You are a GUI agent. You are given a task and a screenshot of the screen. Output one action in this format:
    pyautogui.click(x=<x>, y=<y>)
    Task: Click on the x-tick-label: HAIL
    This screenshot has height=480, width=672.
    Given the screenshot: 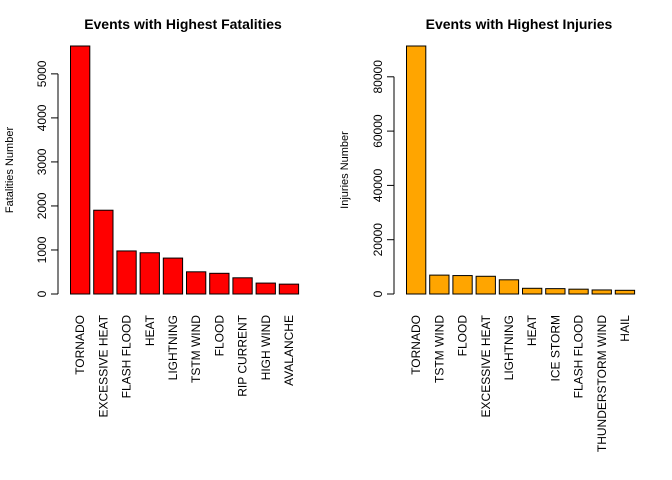 What is the action you would take?
    pyautogui.click(x=625, y=328)
    